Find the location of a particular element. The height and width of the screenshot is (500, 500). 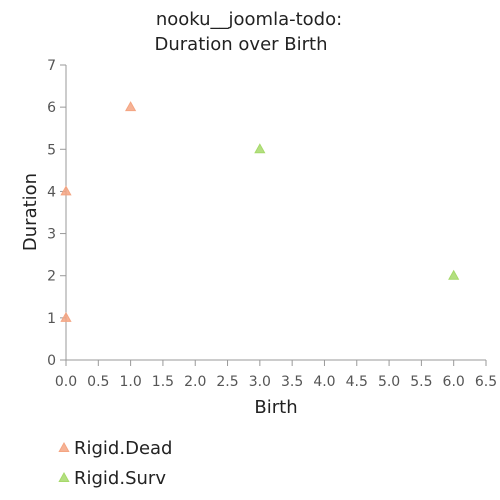

x-tick-label: 3.5 is located at coordinates (292, 382).